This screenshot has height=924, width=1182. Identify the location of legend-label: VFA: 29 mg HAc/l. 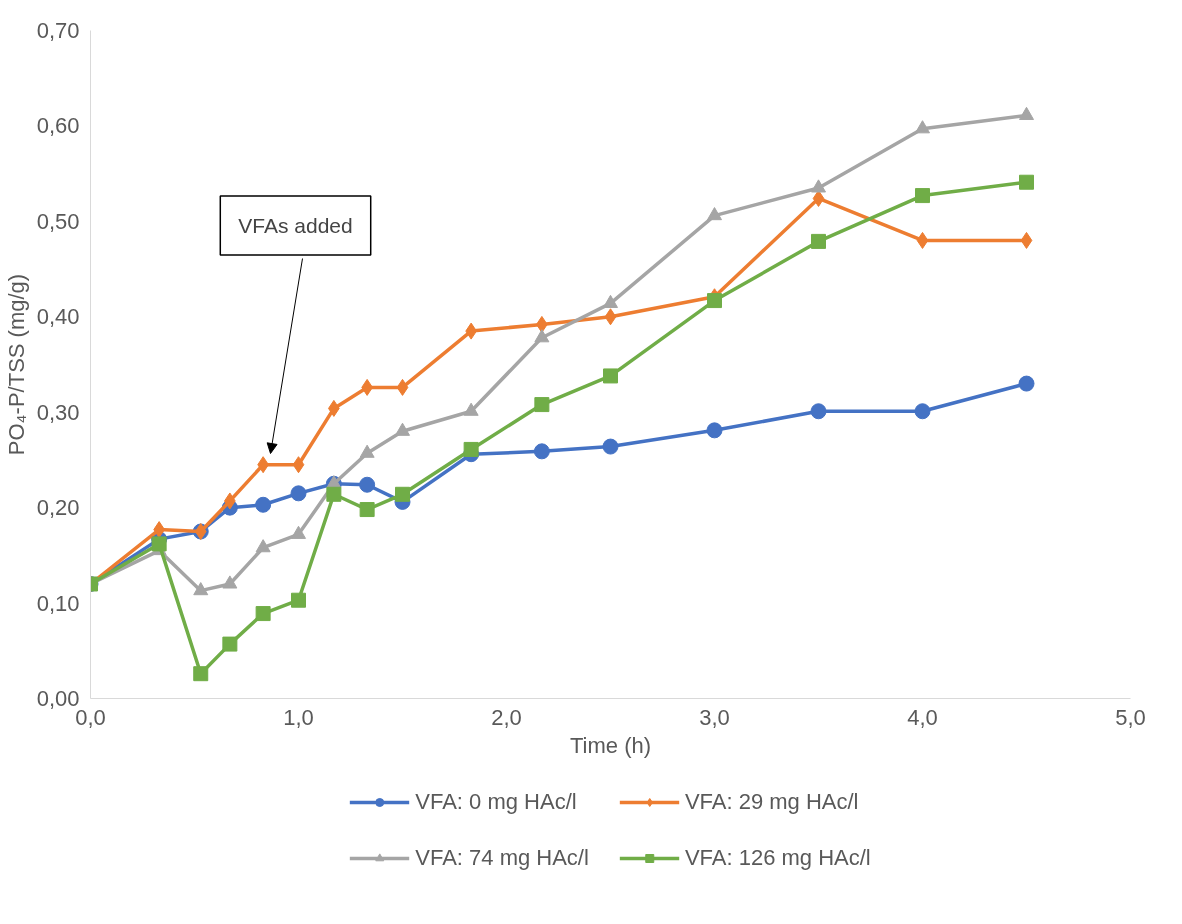
(771, 802).